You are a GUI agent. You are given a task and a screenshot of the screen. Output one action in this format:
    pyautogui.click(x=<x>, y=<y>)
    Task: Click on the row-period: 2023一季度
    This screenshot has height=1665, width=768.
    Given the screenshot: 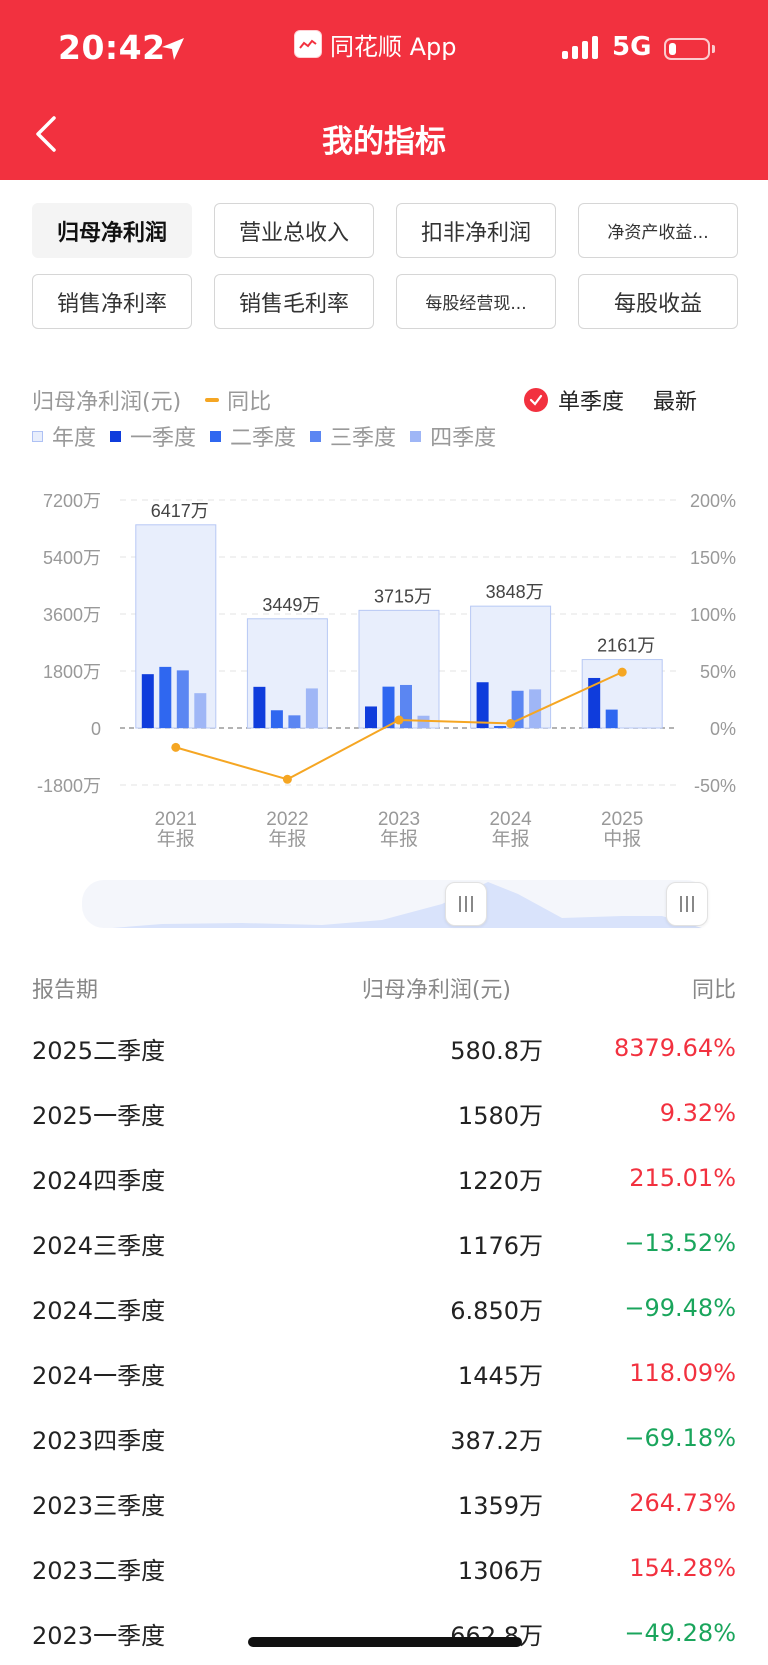 What is the action you would take?
    pyautogui.click(x=99, y=1635)
    